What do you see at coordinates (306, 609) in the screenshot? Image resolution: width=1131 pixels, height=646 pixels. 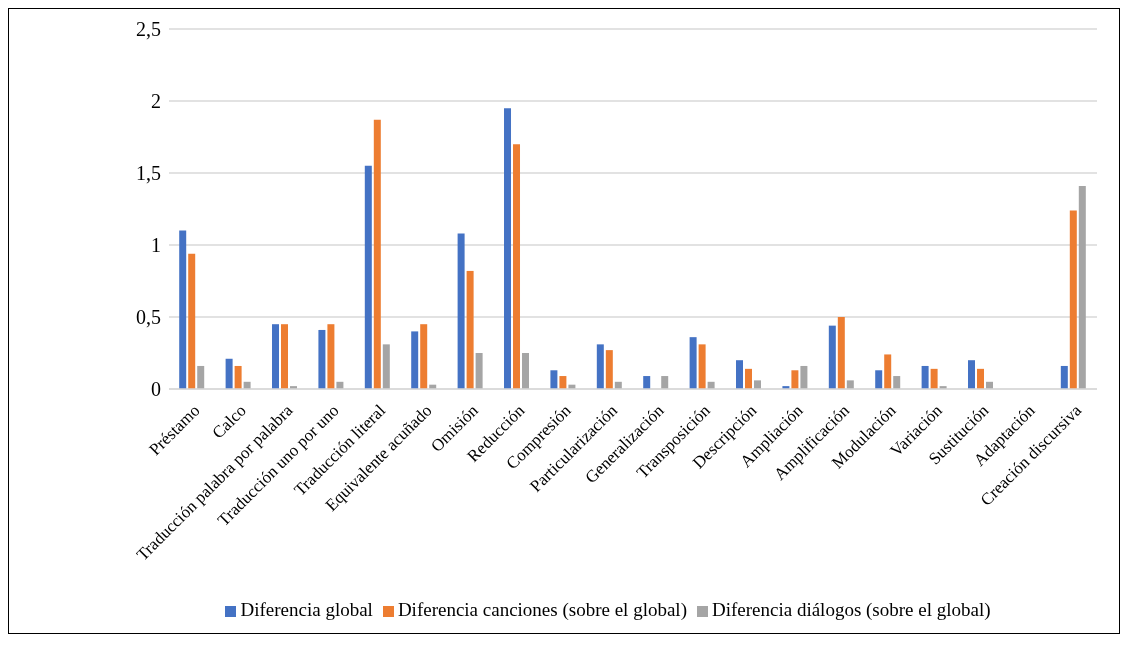 I see `legend-label: Diferencia global` at bounding box center [306, 609].